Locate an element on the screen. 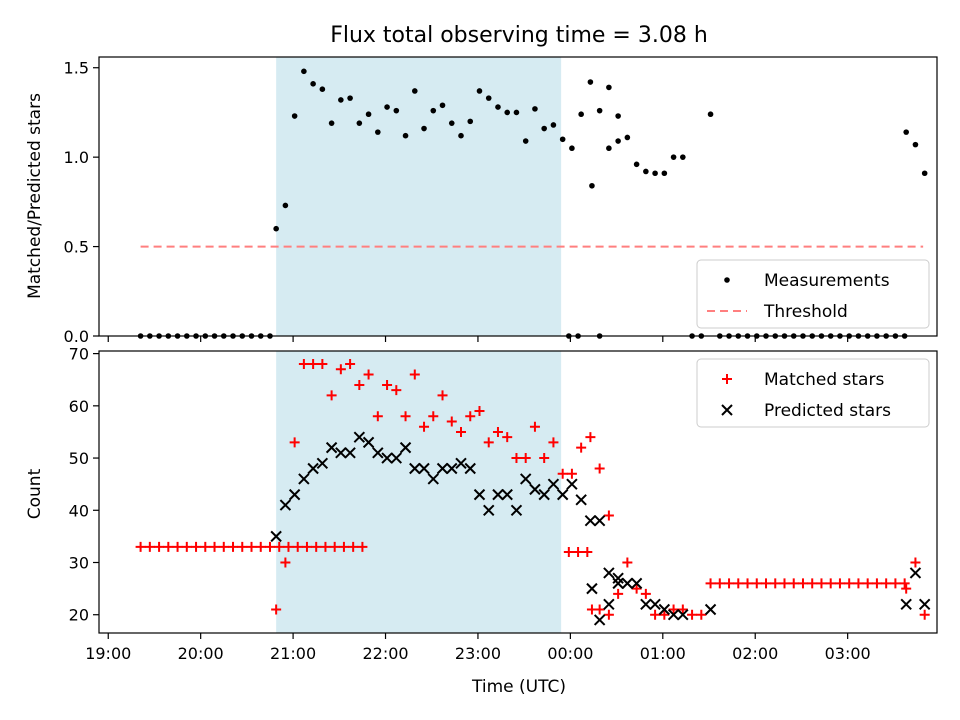  x-tick-label: 21:00 is located at coordinates (293, 653).